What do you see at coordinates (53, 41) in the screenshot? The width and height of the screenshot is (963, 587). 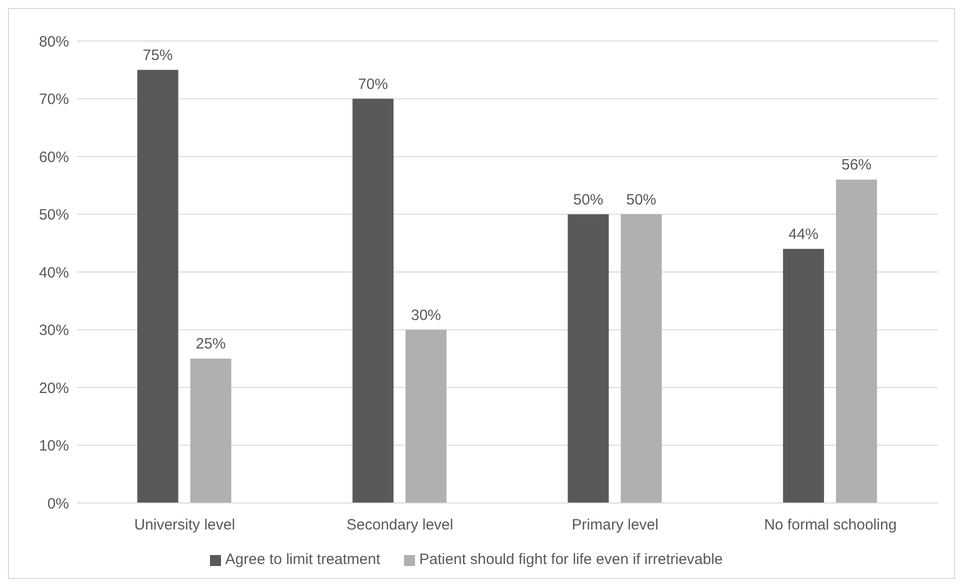 I see `y-tick-label: 80%` at bounding box center [53, 41].